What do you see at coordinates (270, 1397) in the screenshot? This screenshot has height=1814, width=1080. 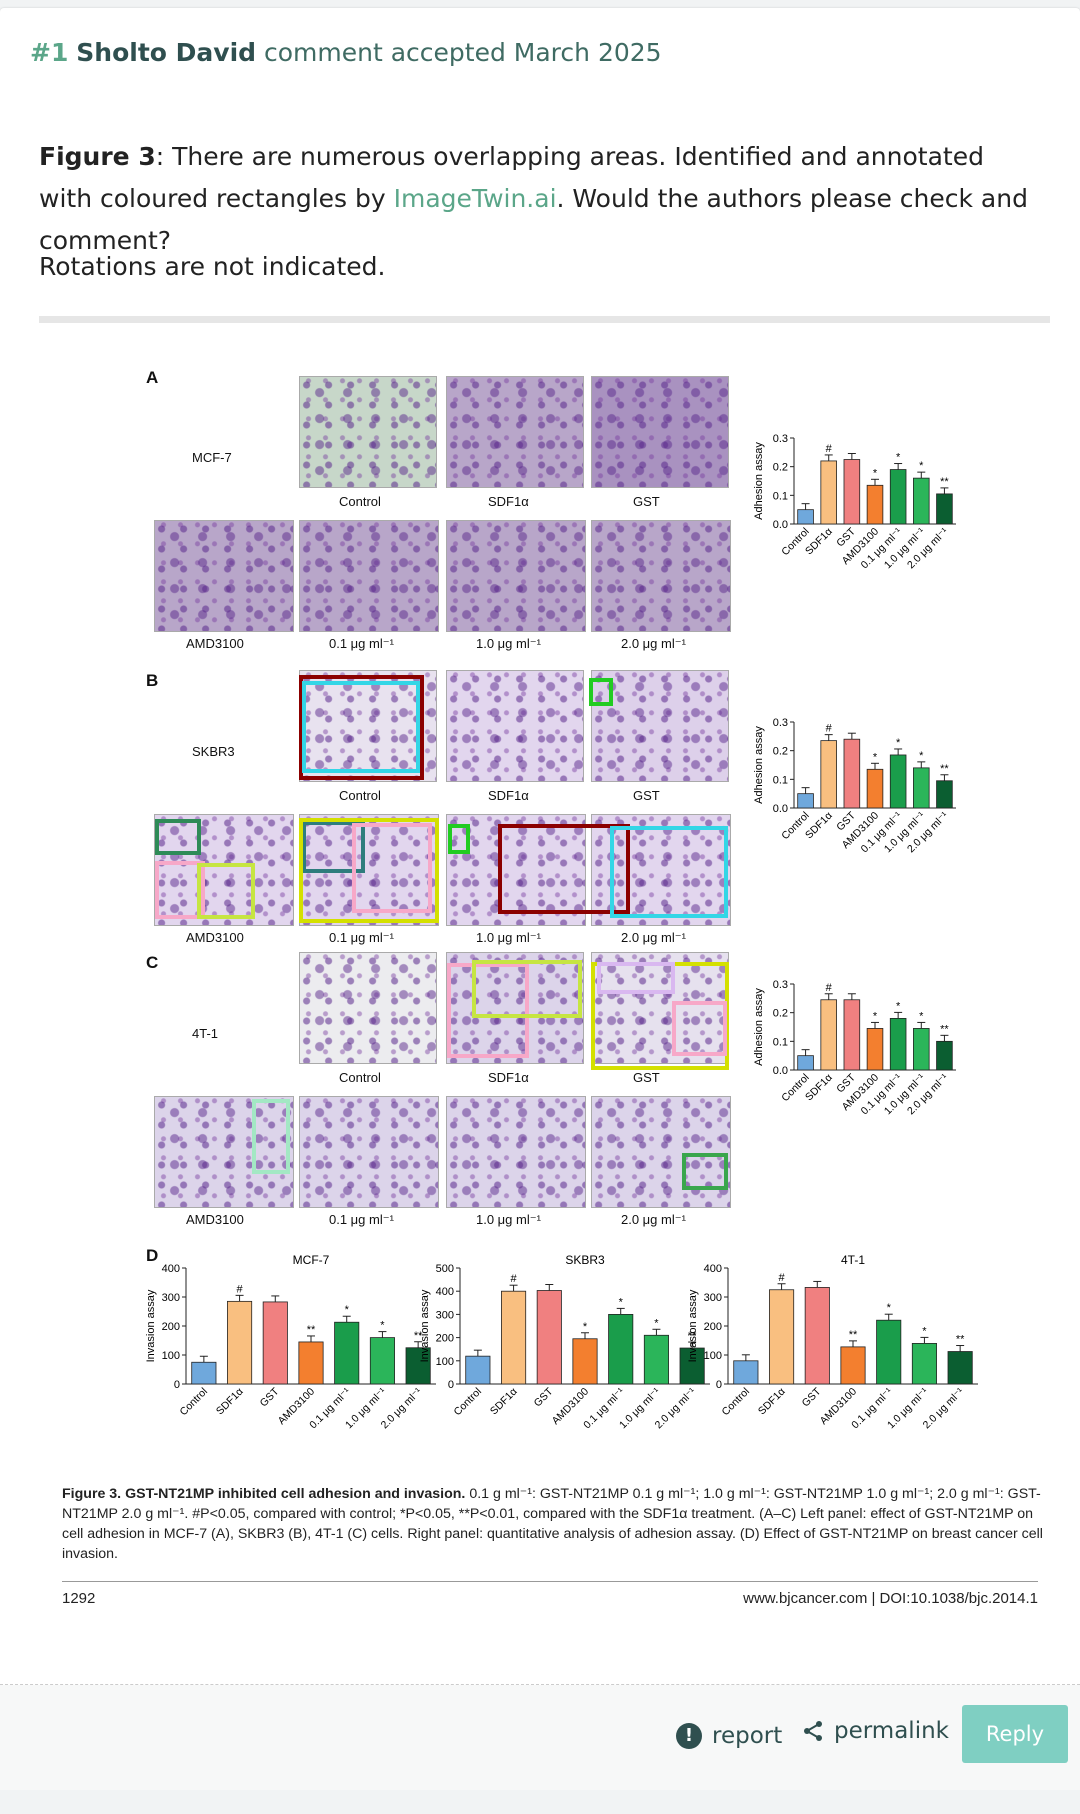 I see `x-tick-label: GST` at bounding box center [270, 1397].